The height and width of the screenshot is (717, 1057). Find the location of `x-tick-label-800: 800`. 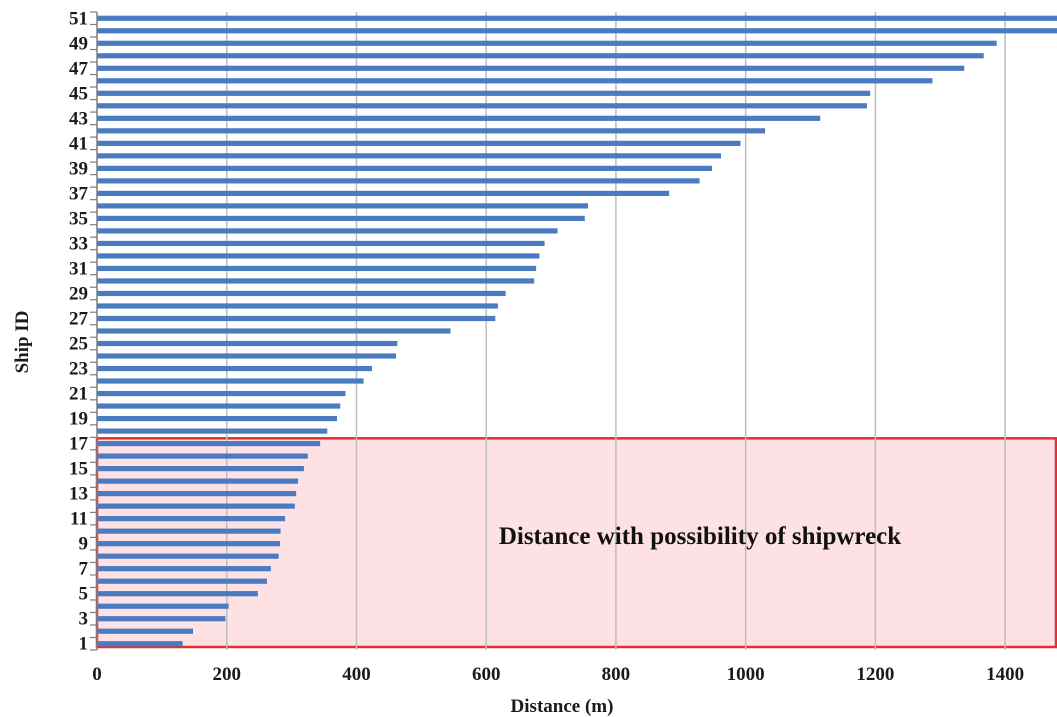

x-tick-label-800: 800 is located at coordinates (616, 674).